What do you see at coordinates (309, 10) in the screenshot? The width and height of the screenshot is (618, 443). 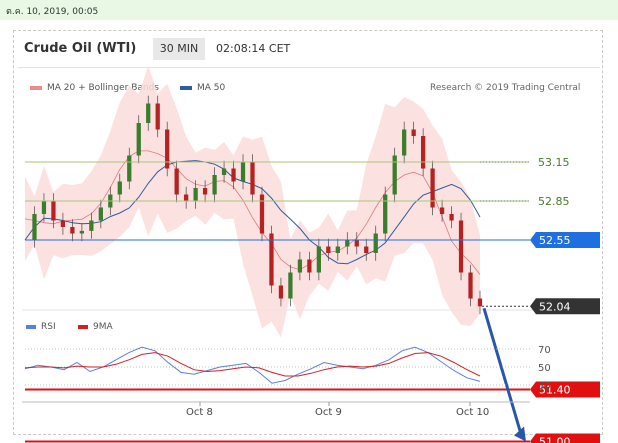 I see `timestamp-bar: ต.ค. 10, 2019, 00:05` at bounding box center [309, 10].